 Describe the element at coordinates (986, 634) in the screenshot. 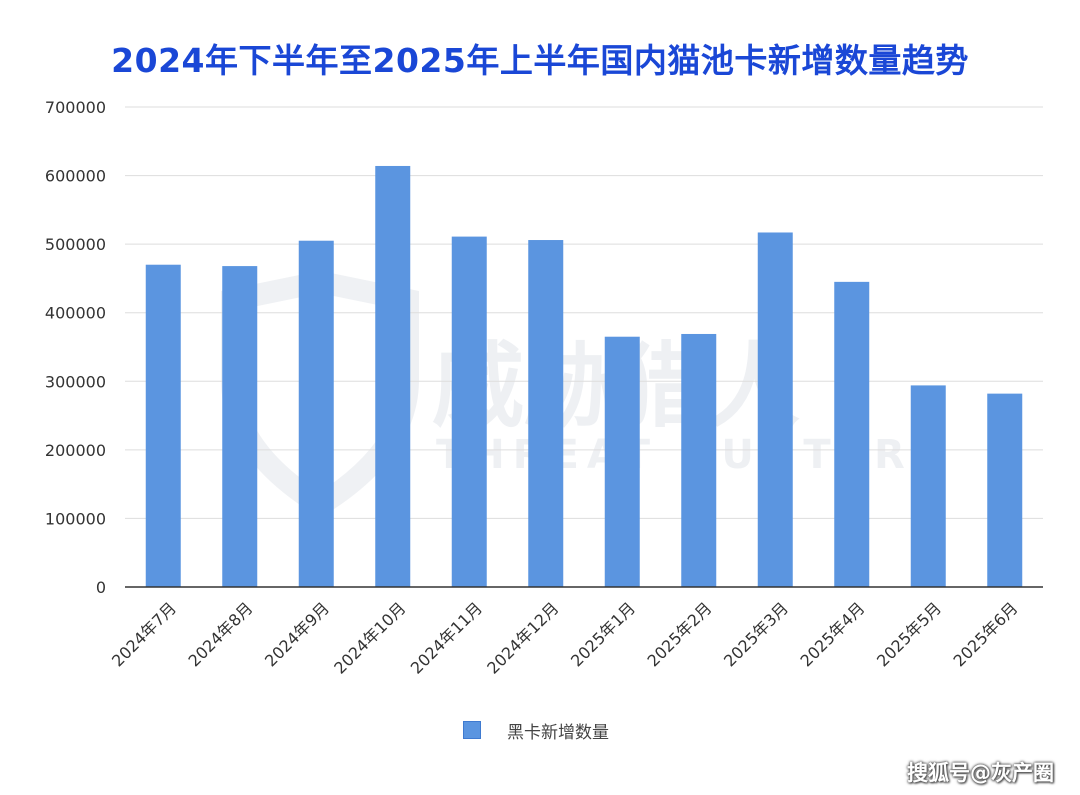

I see `x-tick-label: 2025年6月` at that location.